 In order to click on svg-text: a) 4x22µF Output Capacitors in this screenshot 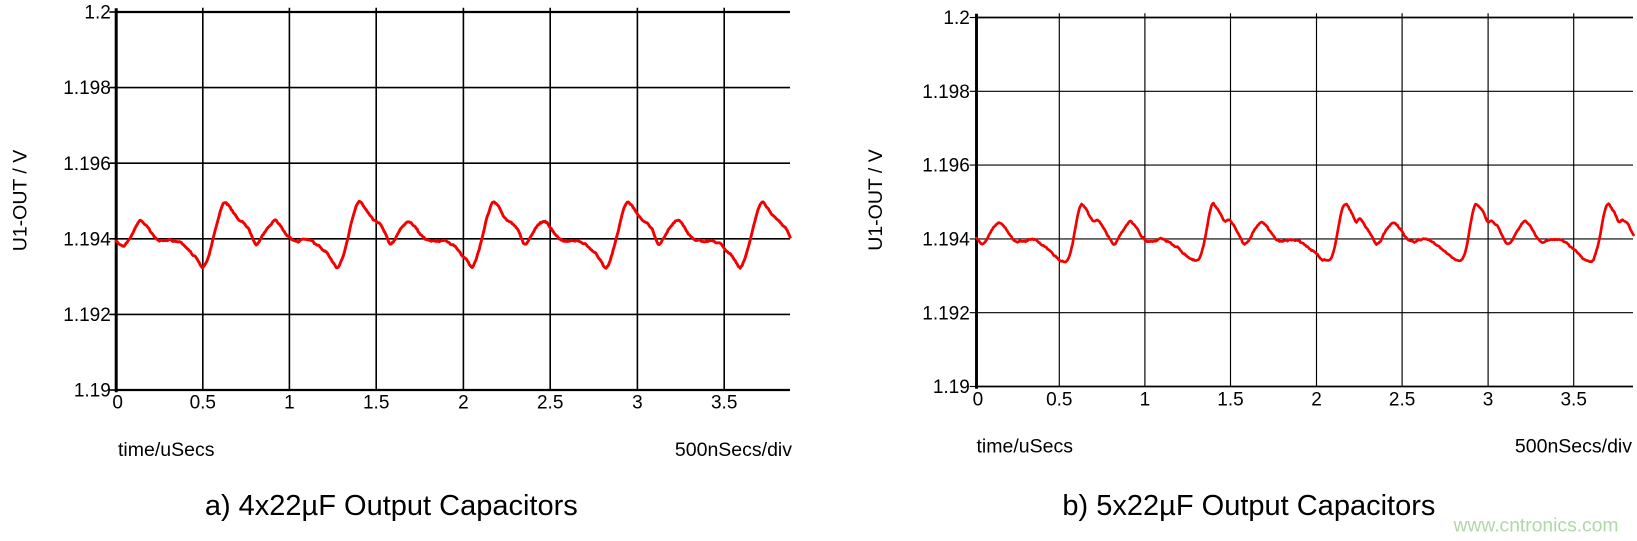, I will do `click(391, 506)`.